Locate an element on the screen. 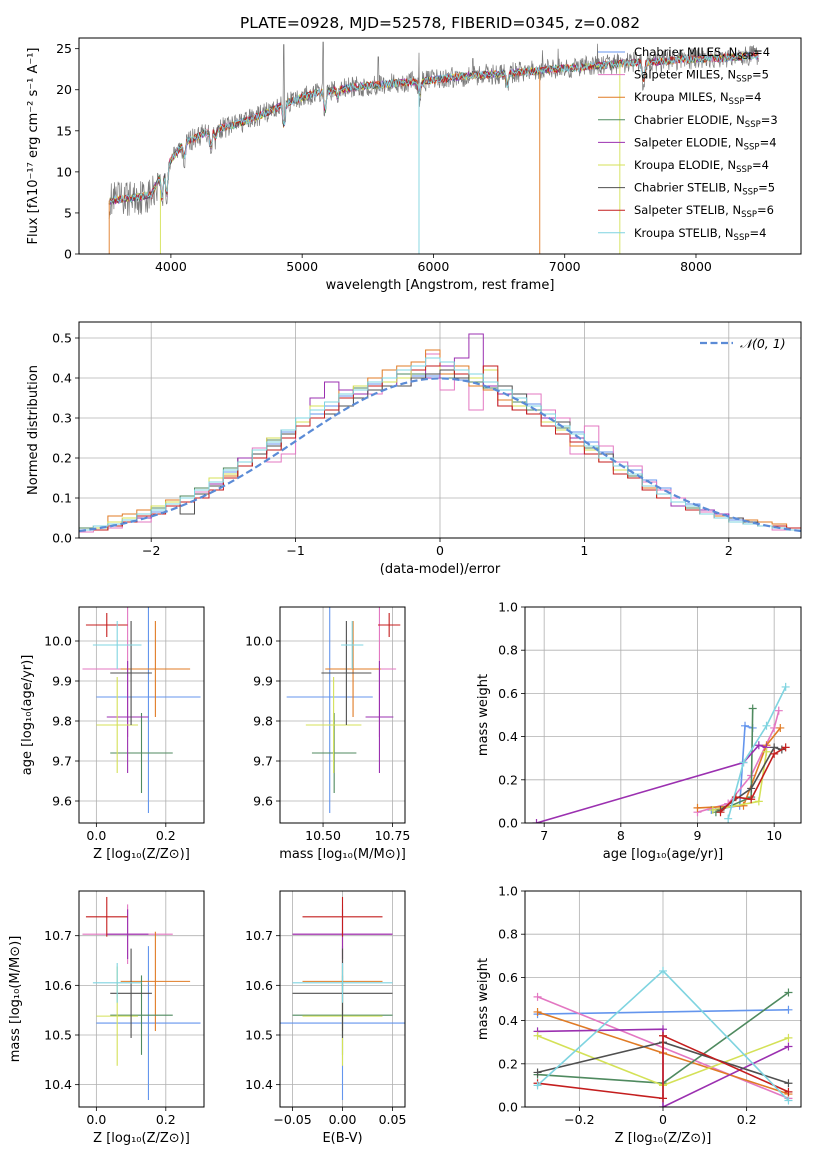 This screenshot has width=819, height=1170. weight-vs-age-frame is located at coordinates (663, 715).